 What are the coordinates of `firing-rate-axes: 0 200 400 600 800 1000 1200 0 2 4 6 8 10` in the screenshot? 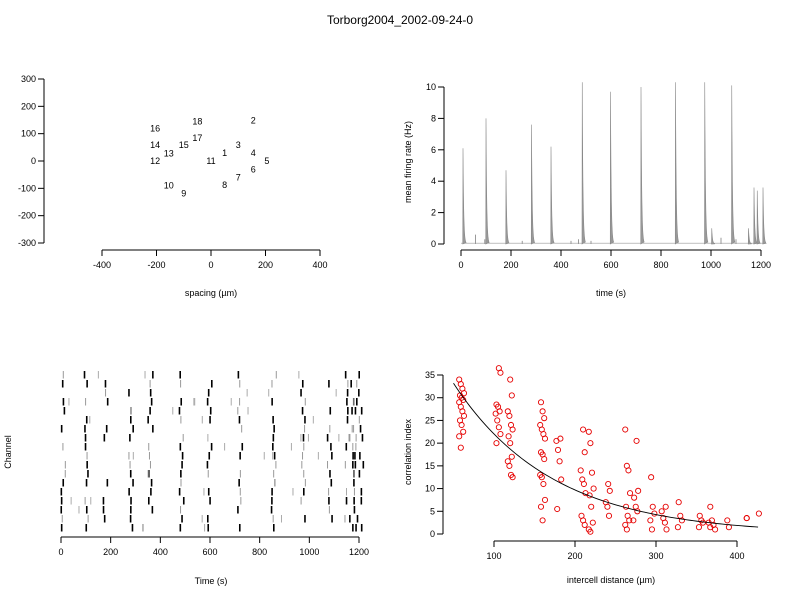 It's located at (598, 176).